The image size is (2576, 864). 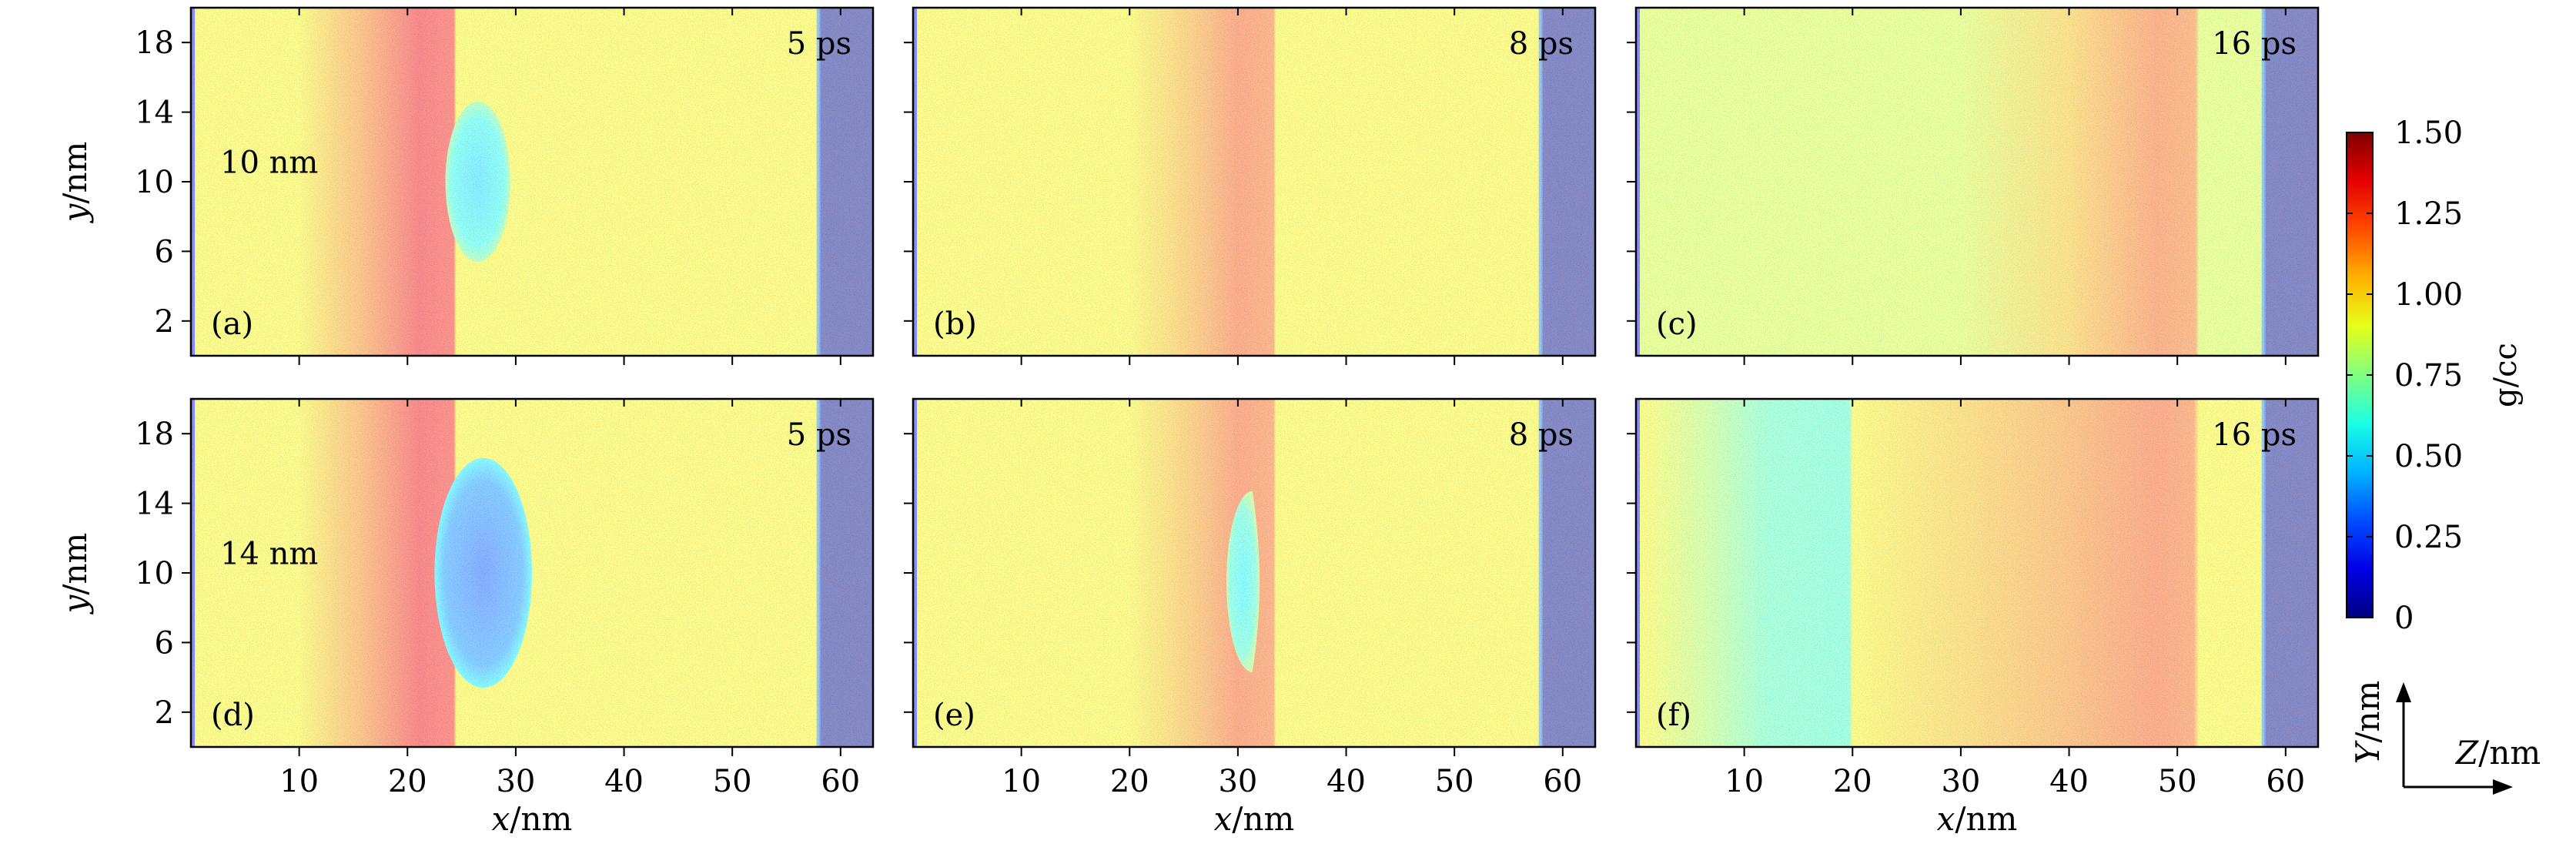 I want to click on panel-e: 10 20 30 40 50 60 (e) 8 ps x/nm, so click(x=1250, y=617).